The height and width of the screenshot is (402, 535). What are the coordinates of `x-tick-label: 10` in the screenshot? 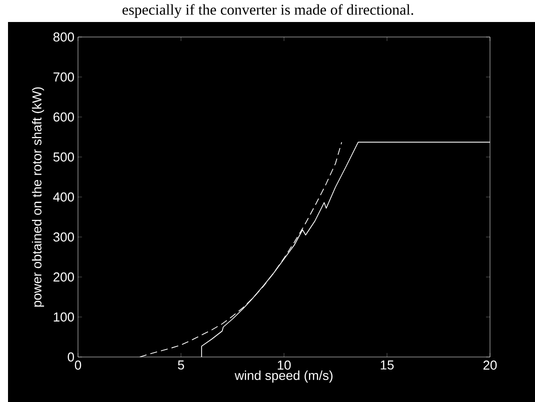 It's located at (284, 365).